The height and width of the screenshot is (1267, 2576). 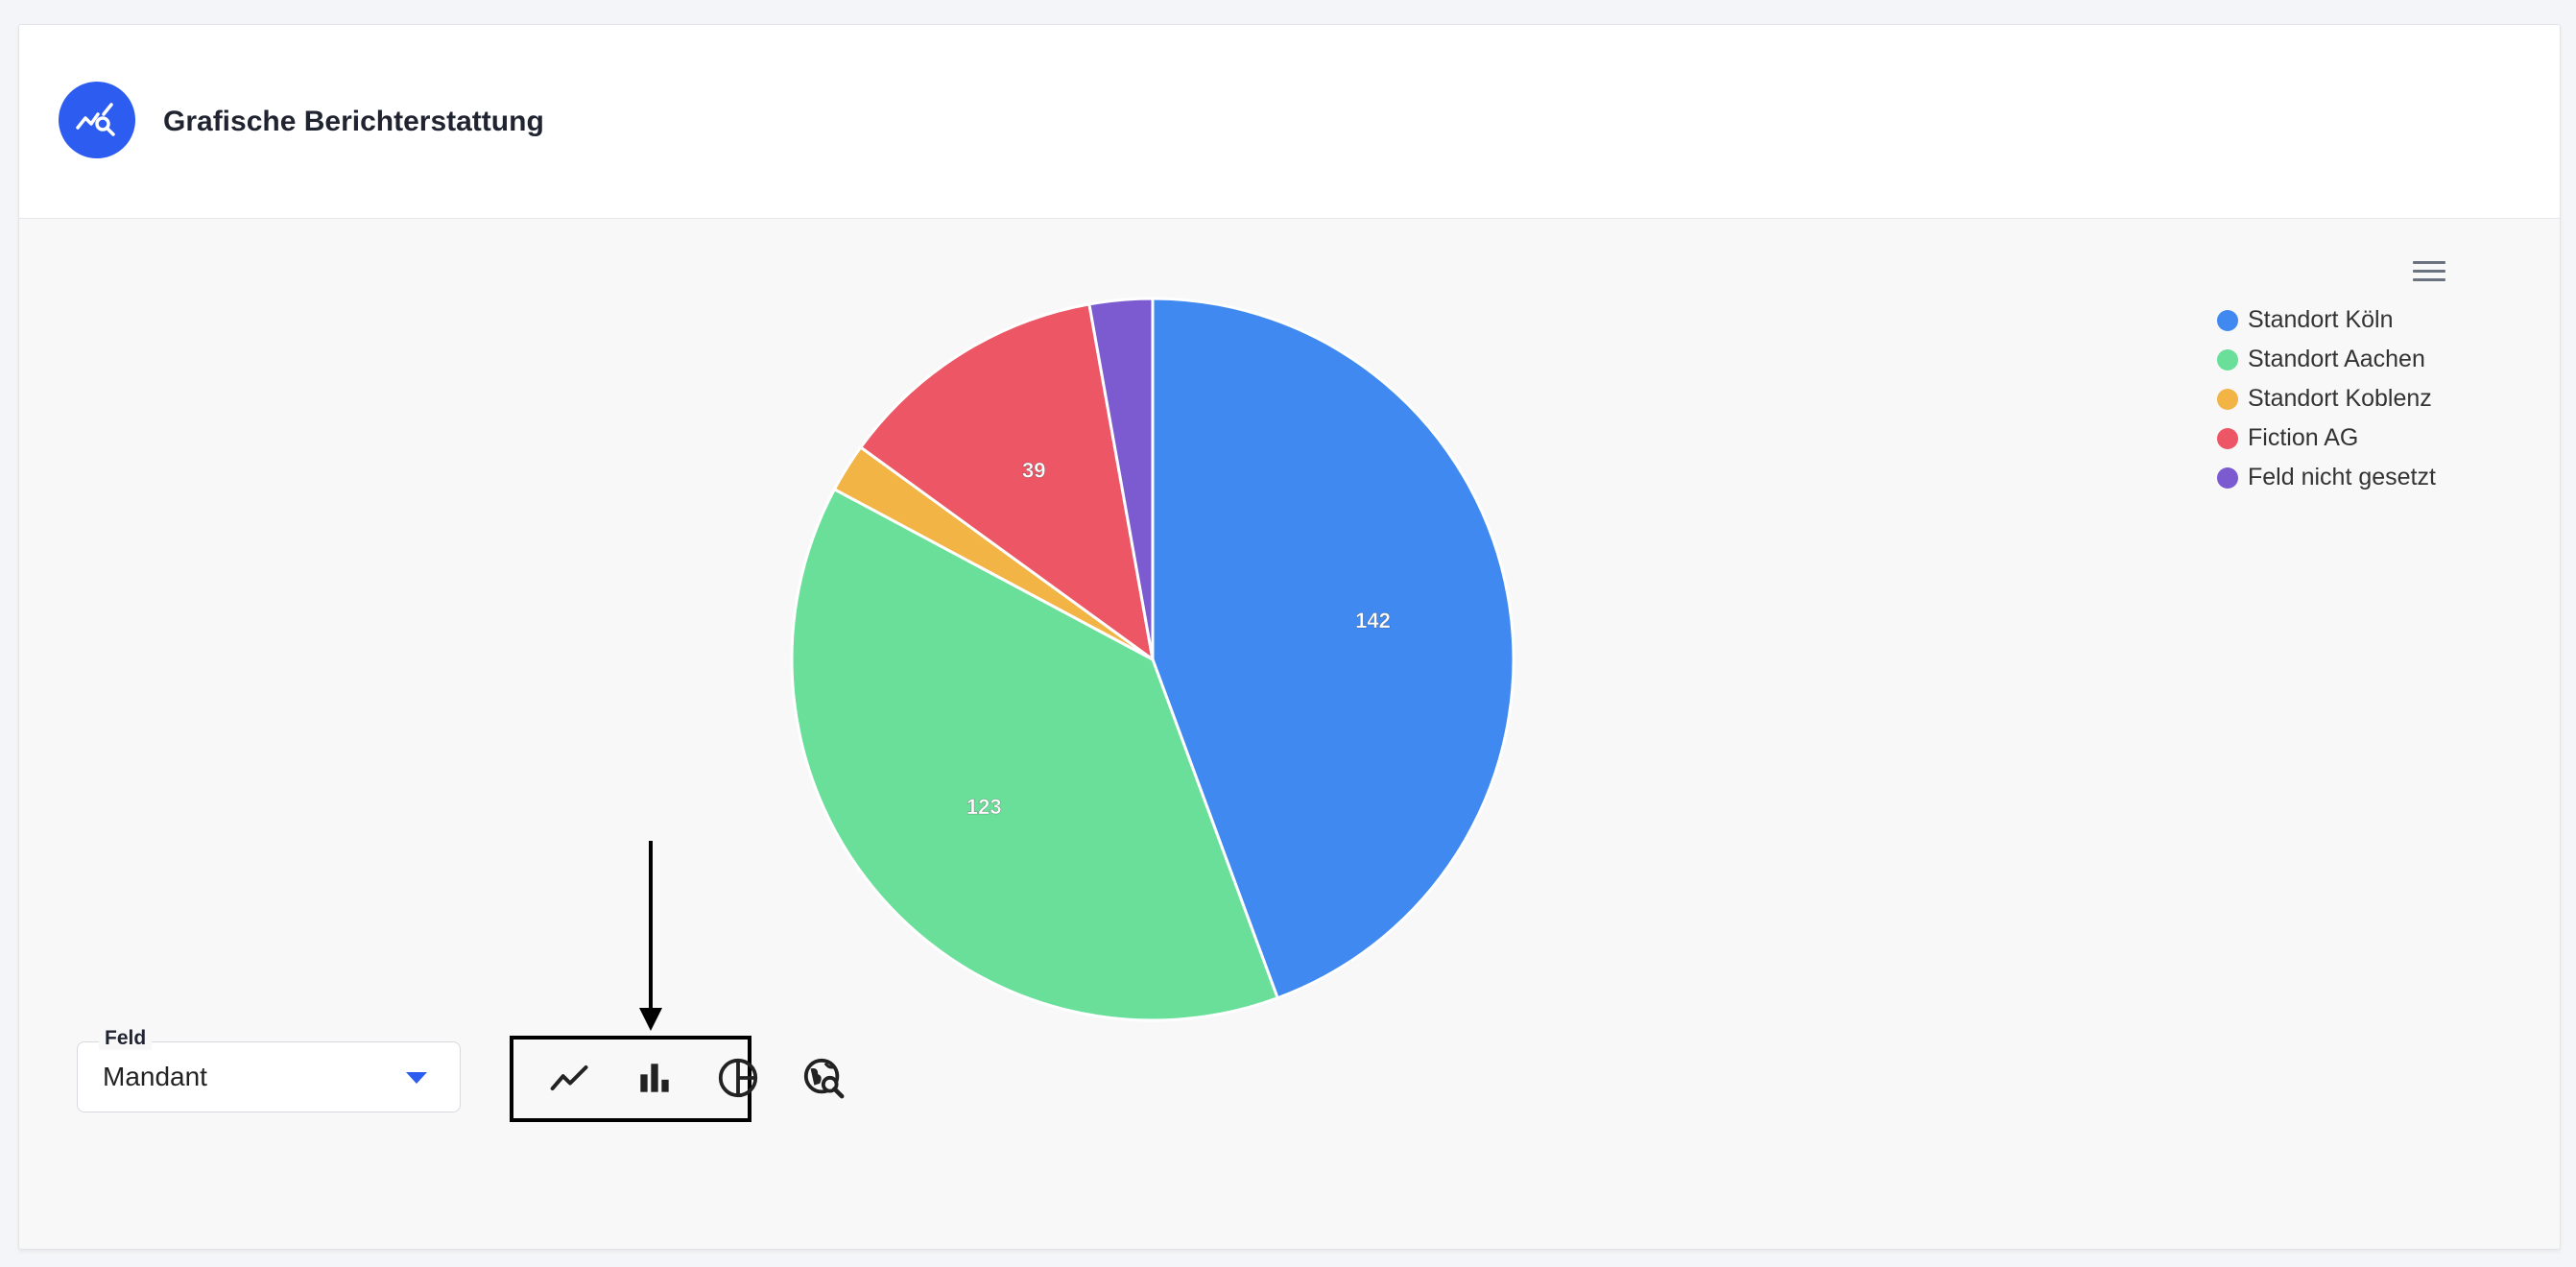 I want to click on chart-search-icon, so click(x=97, y=120).